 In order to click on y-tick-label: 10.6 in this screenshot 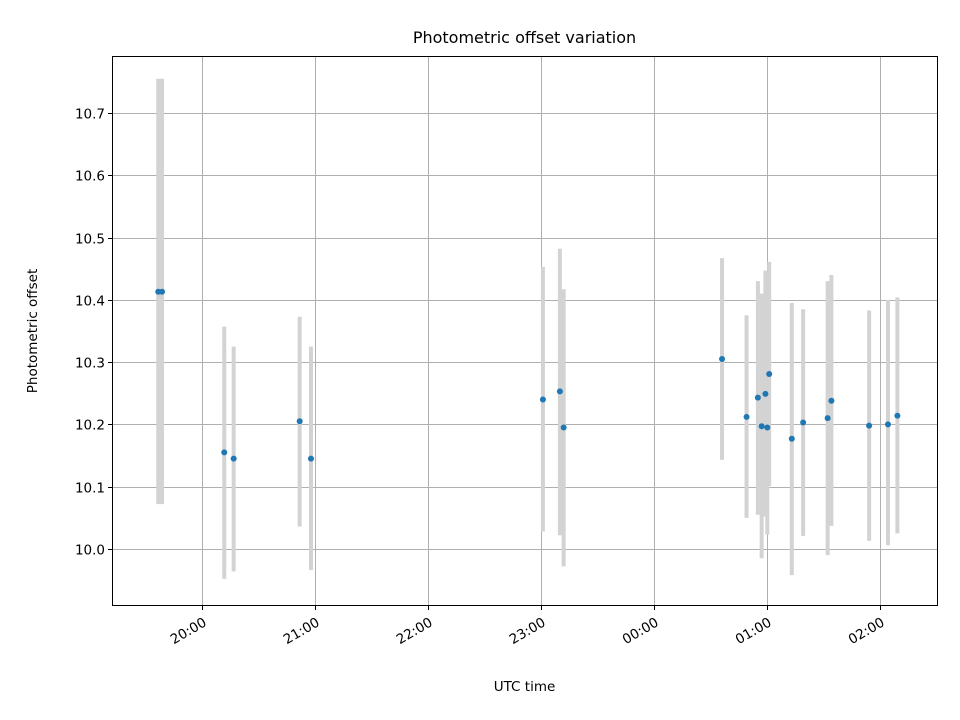, I will do `click(90, 177)`.